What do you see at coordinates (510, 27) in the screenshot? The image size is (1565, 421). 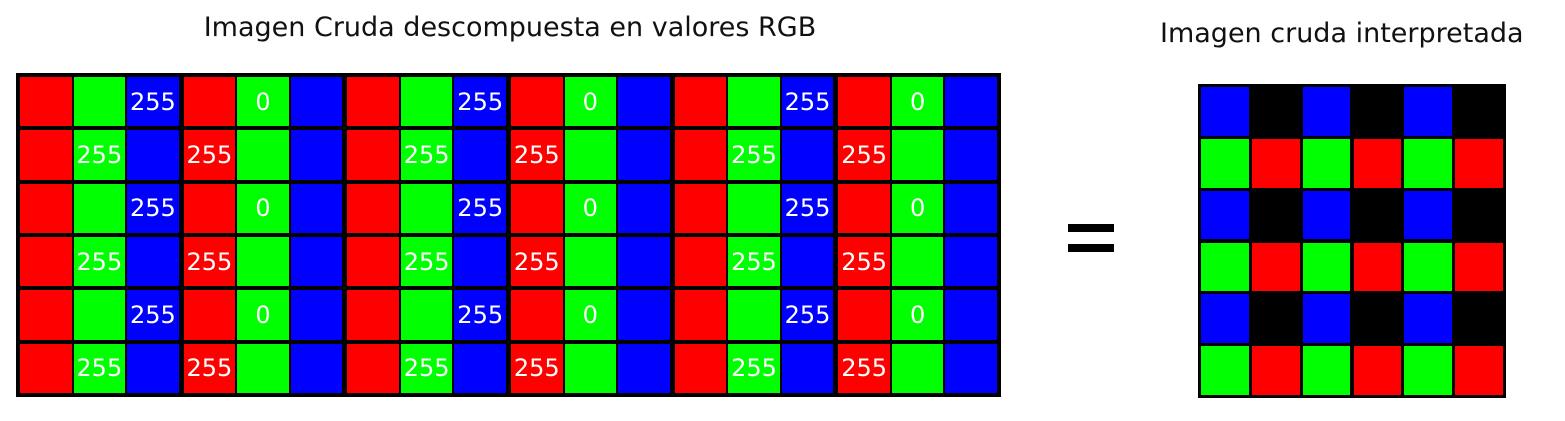 I see `raw-image-title: Imagen Cruda descompuesta en valores RGB` at bounding box center [510, 27].